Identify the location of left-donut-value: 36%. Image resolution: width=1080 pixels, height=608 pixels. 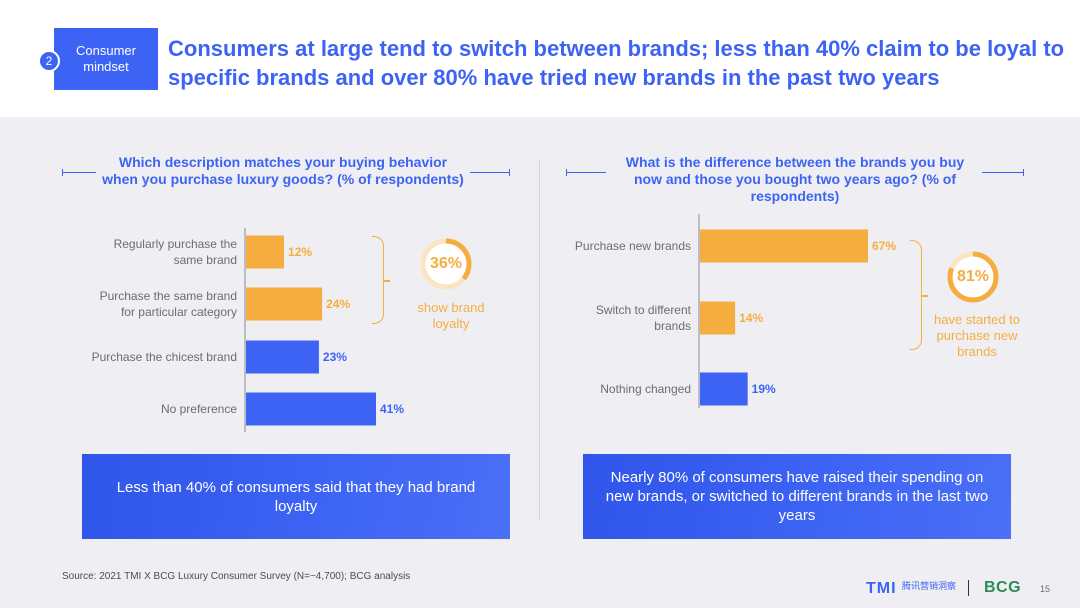
(446, 263).